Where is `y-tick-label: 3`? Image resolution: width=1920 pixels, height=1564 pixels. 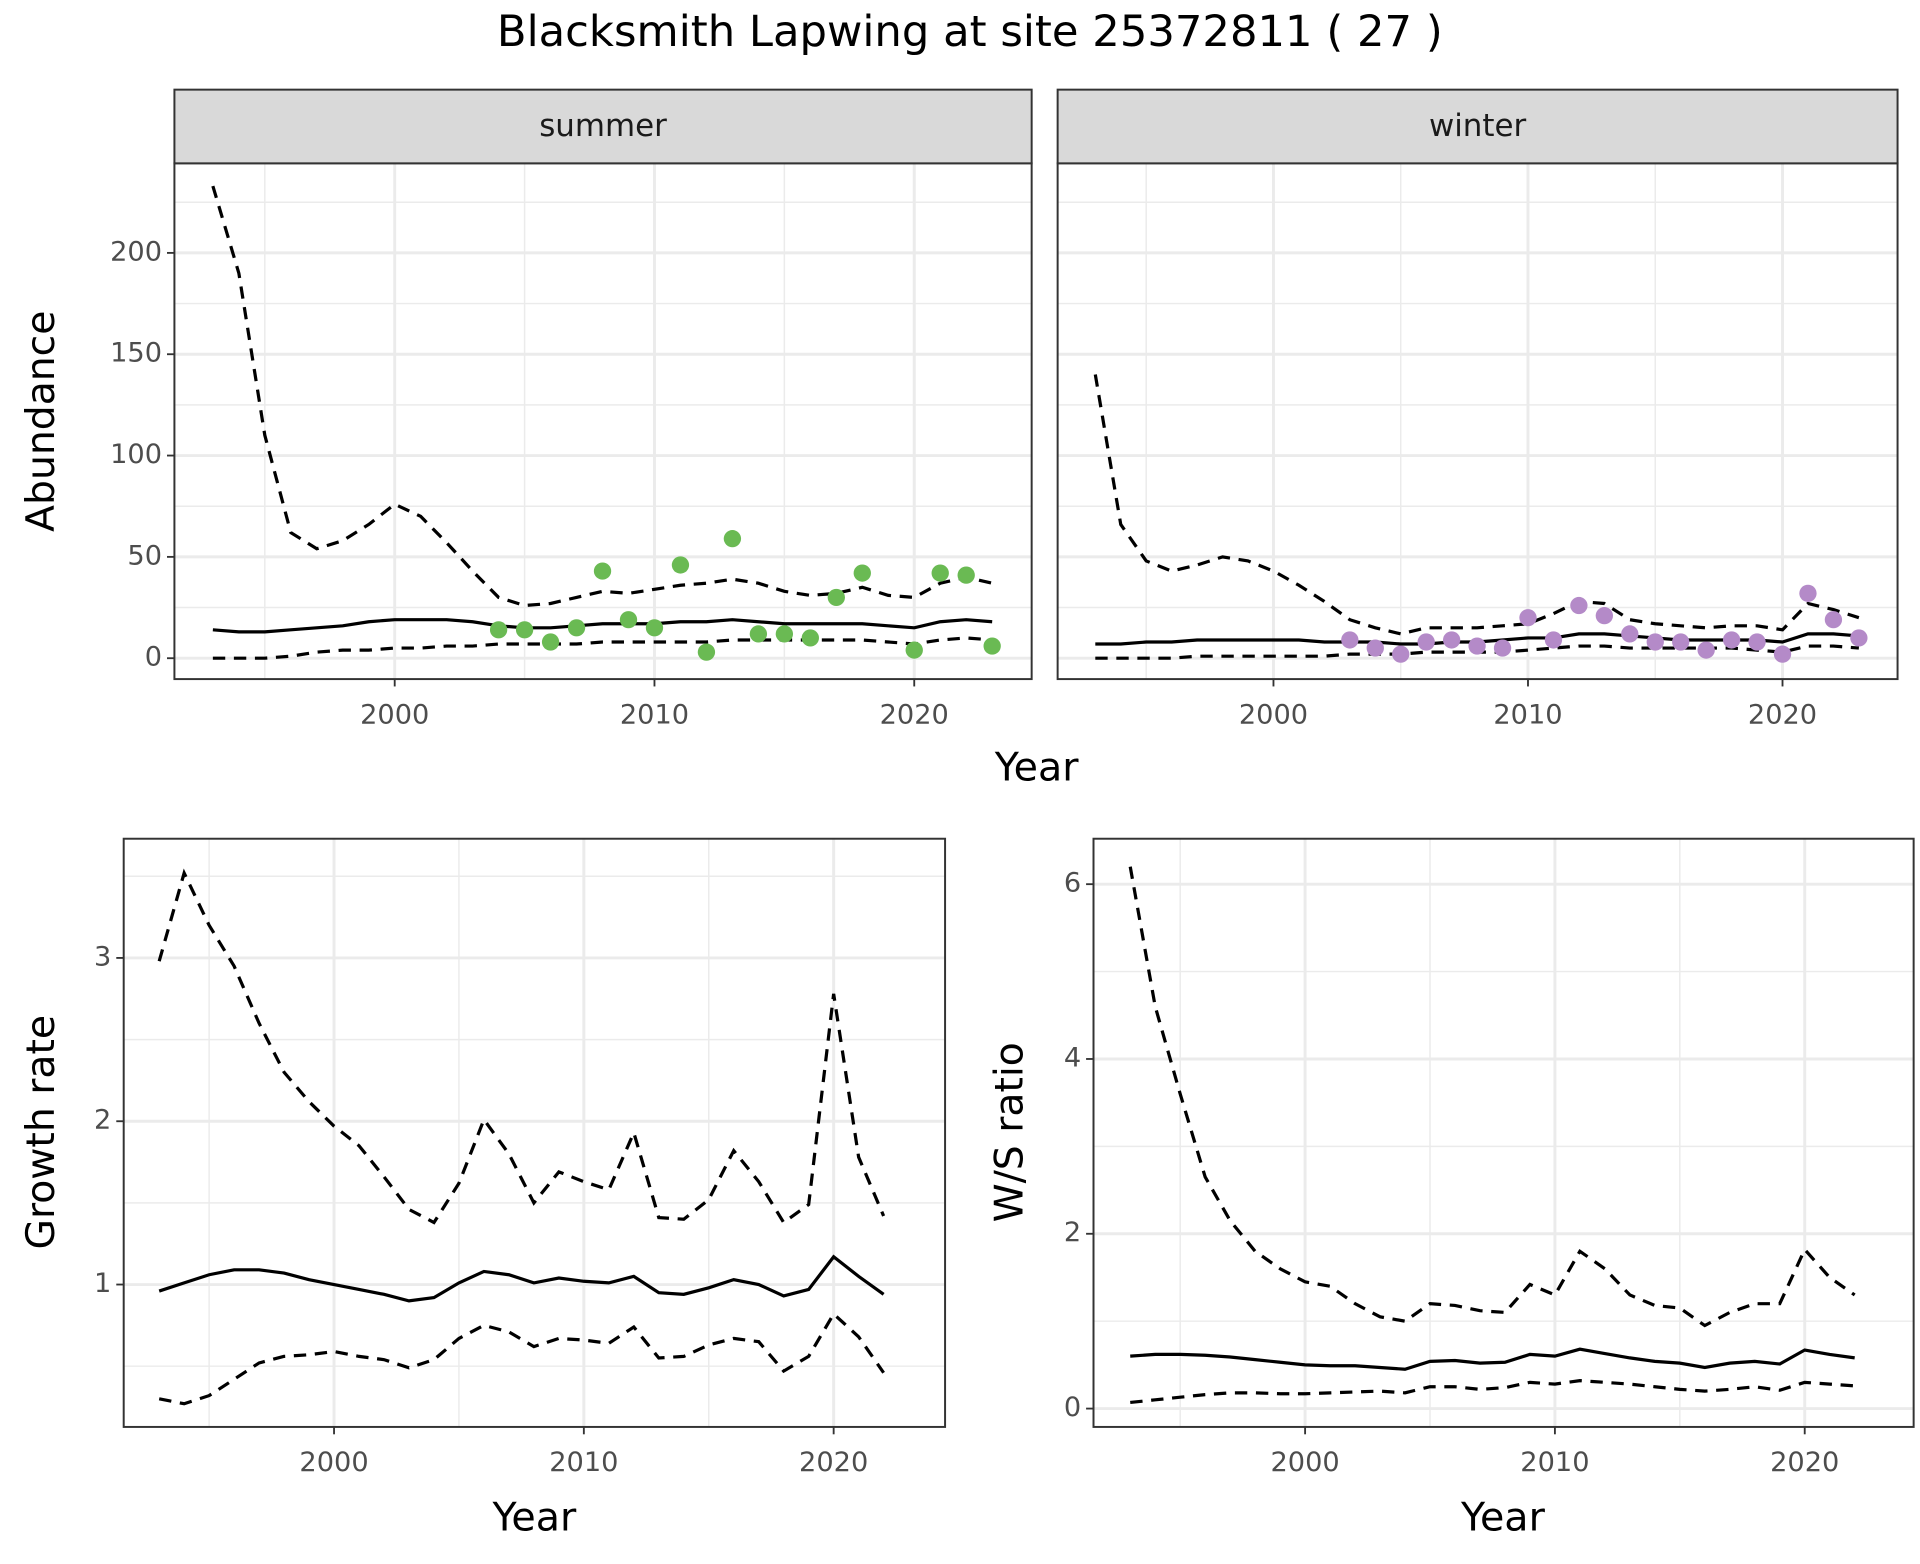
y-tick-label: 3 is located at coordinates (102, 956).